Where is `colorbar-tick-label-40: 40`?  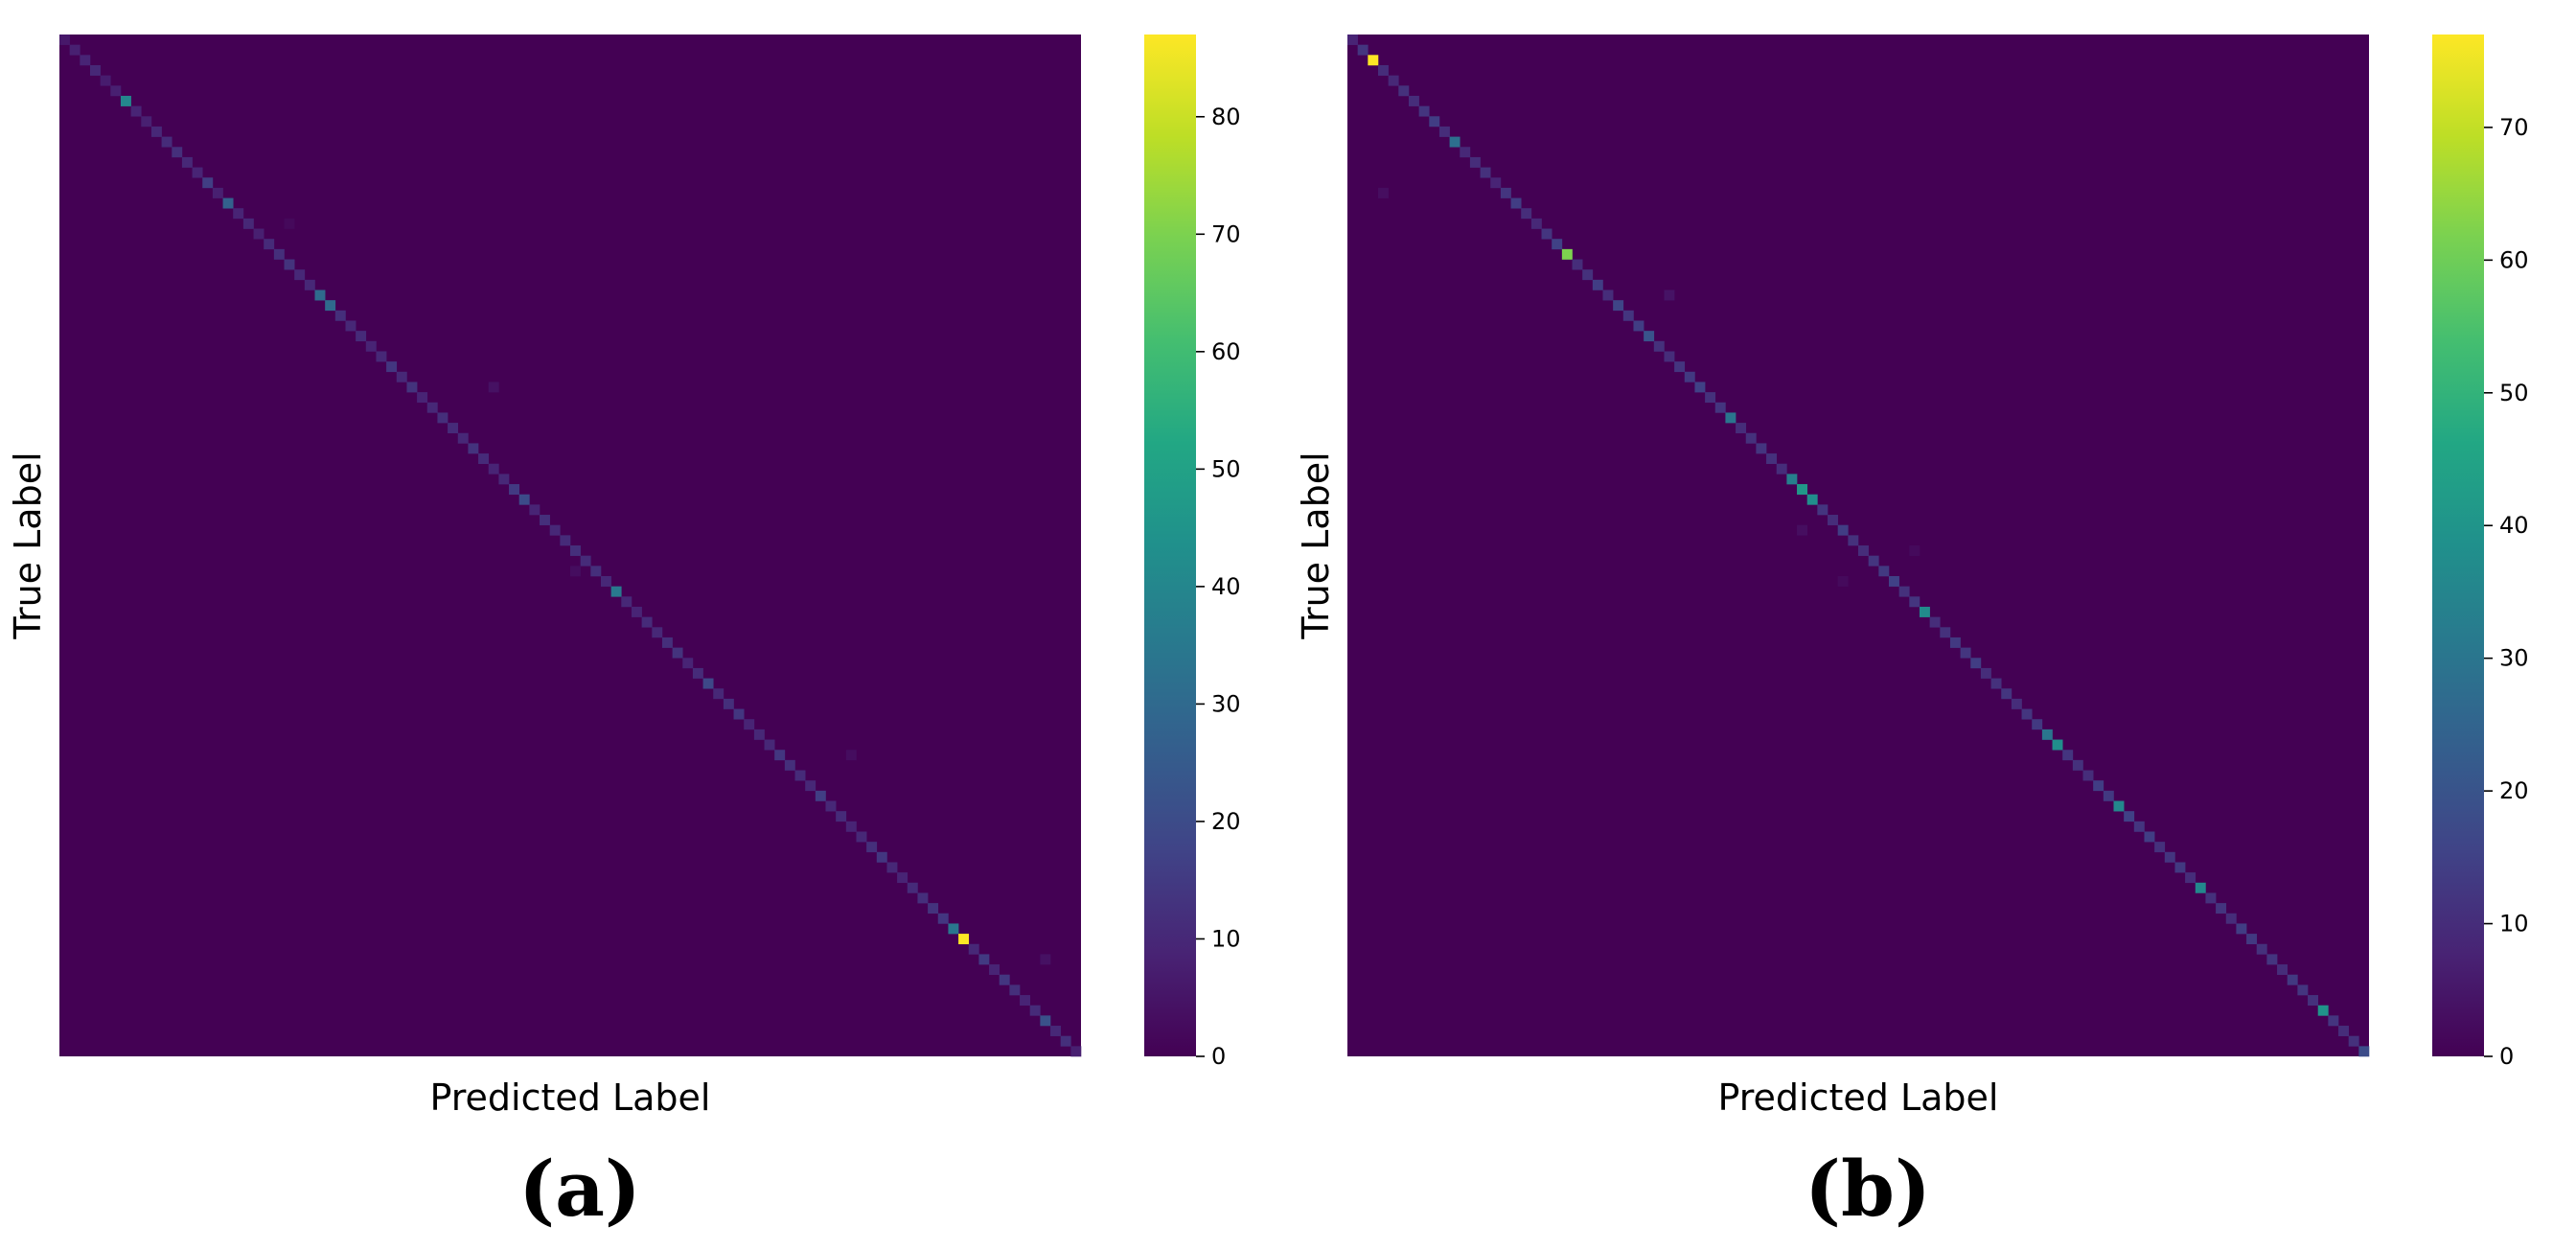
colorbar-tick-label-40: 40 is located at coordinates (1226, 586).